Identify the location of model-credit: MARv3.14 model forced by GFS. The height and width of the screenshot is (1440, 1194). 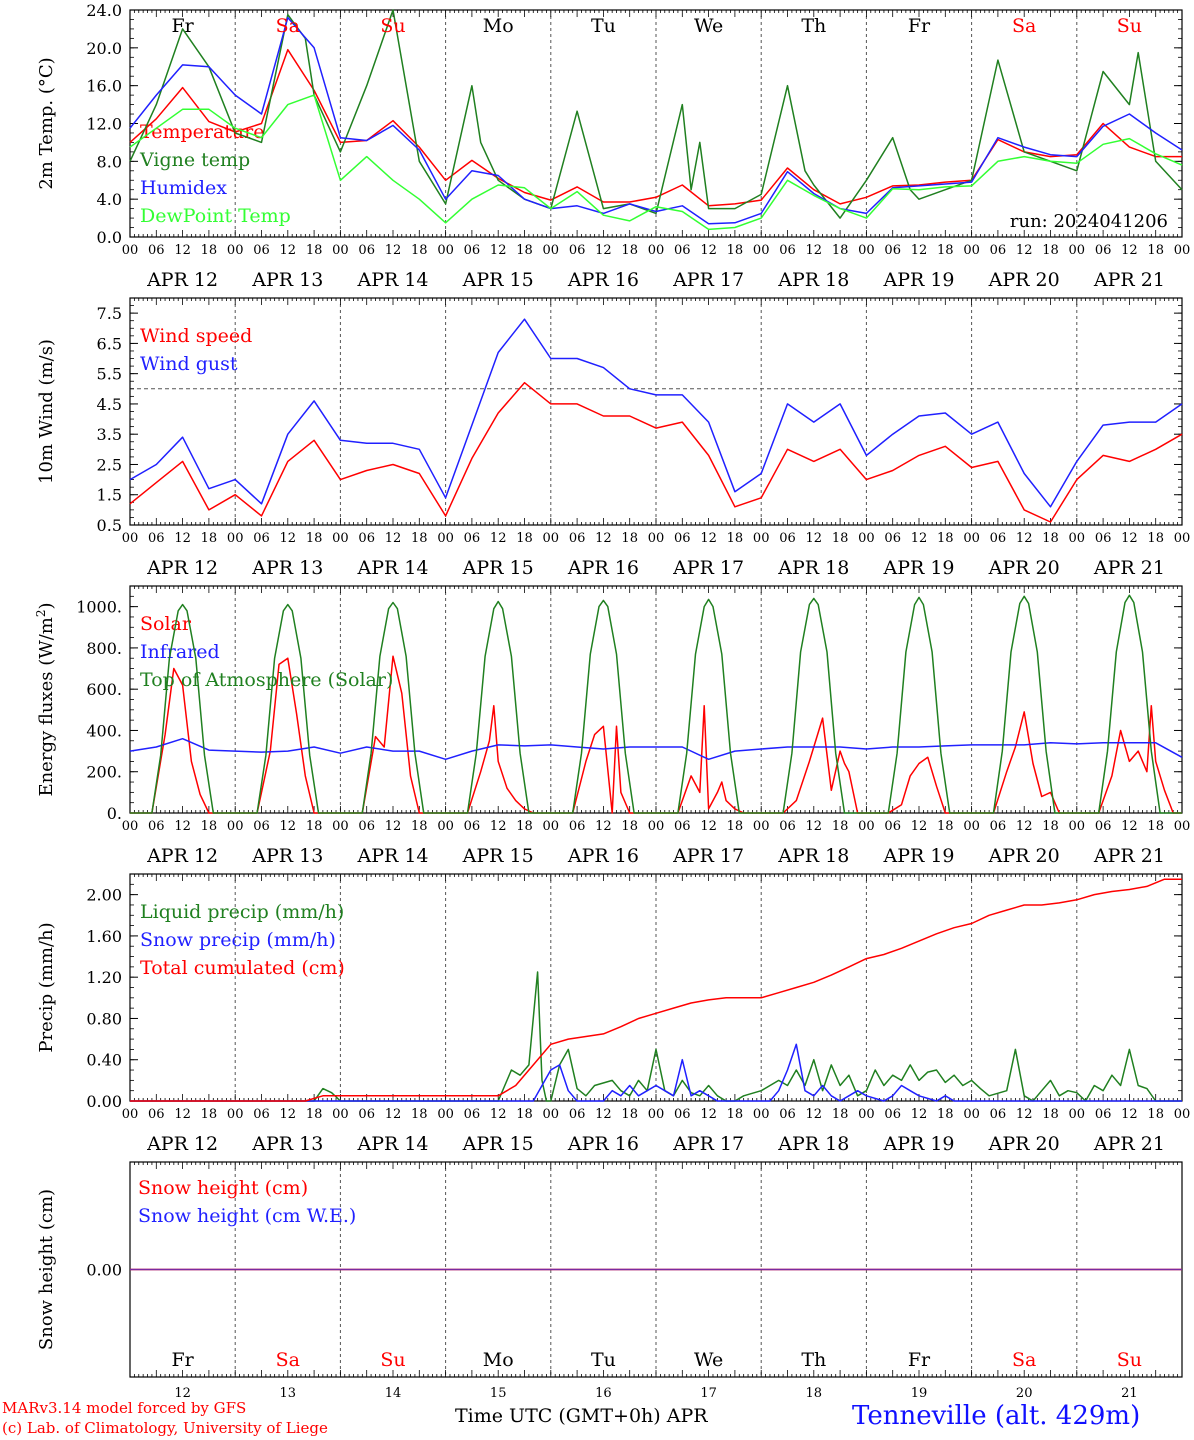
(124, 1408).